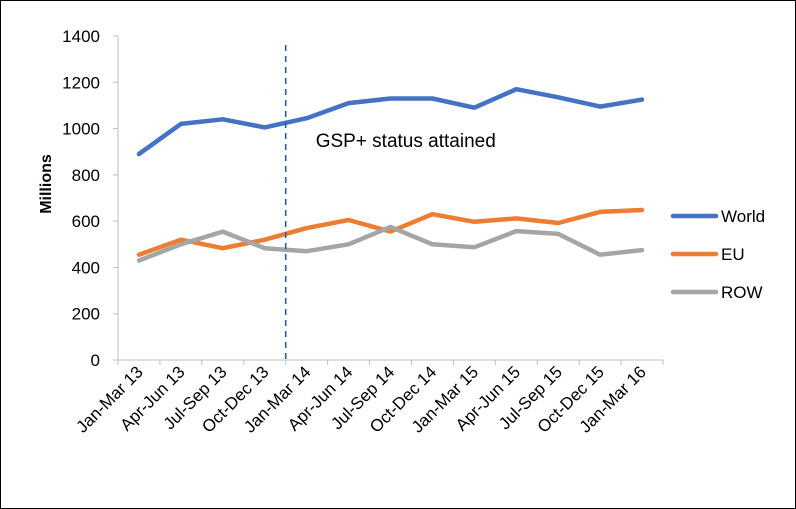 The height and width of the screenshot is (509, 796). Describe the element at coordinates (86, 221) in the screenshot. I see `y-tick-label: 600` at that location.